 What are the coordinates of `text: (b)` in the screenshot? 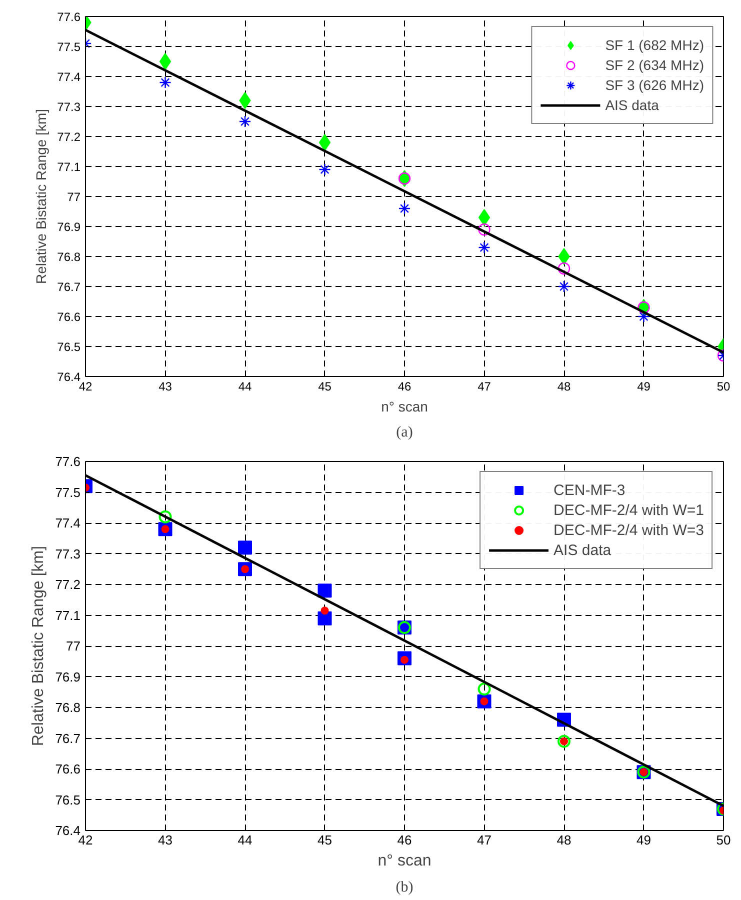 It's located at (405, 888).